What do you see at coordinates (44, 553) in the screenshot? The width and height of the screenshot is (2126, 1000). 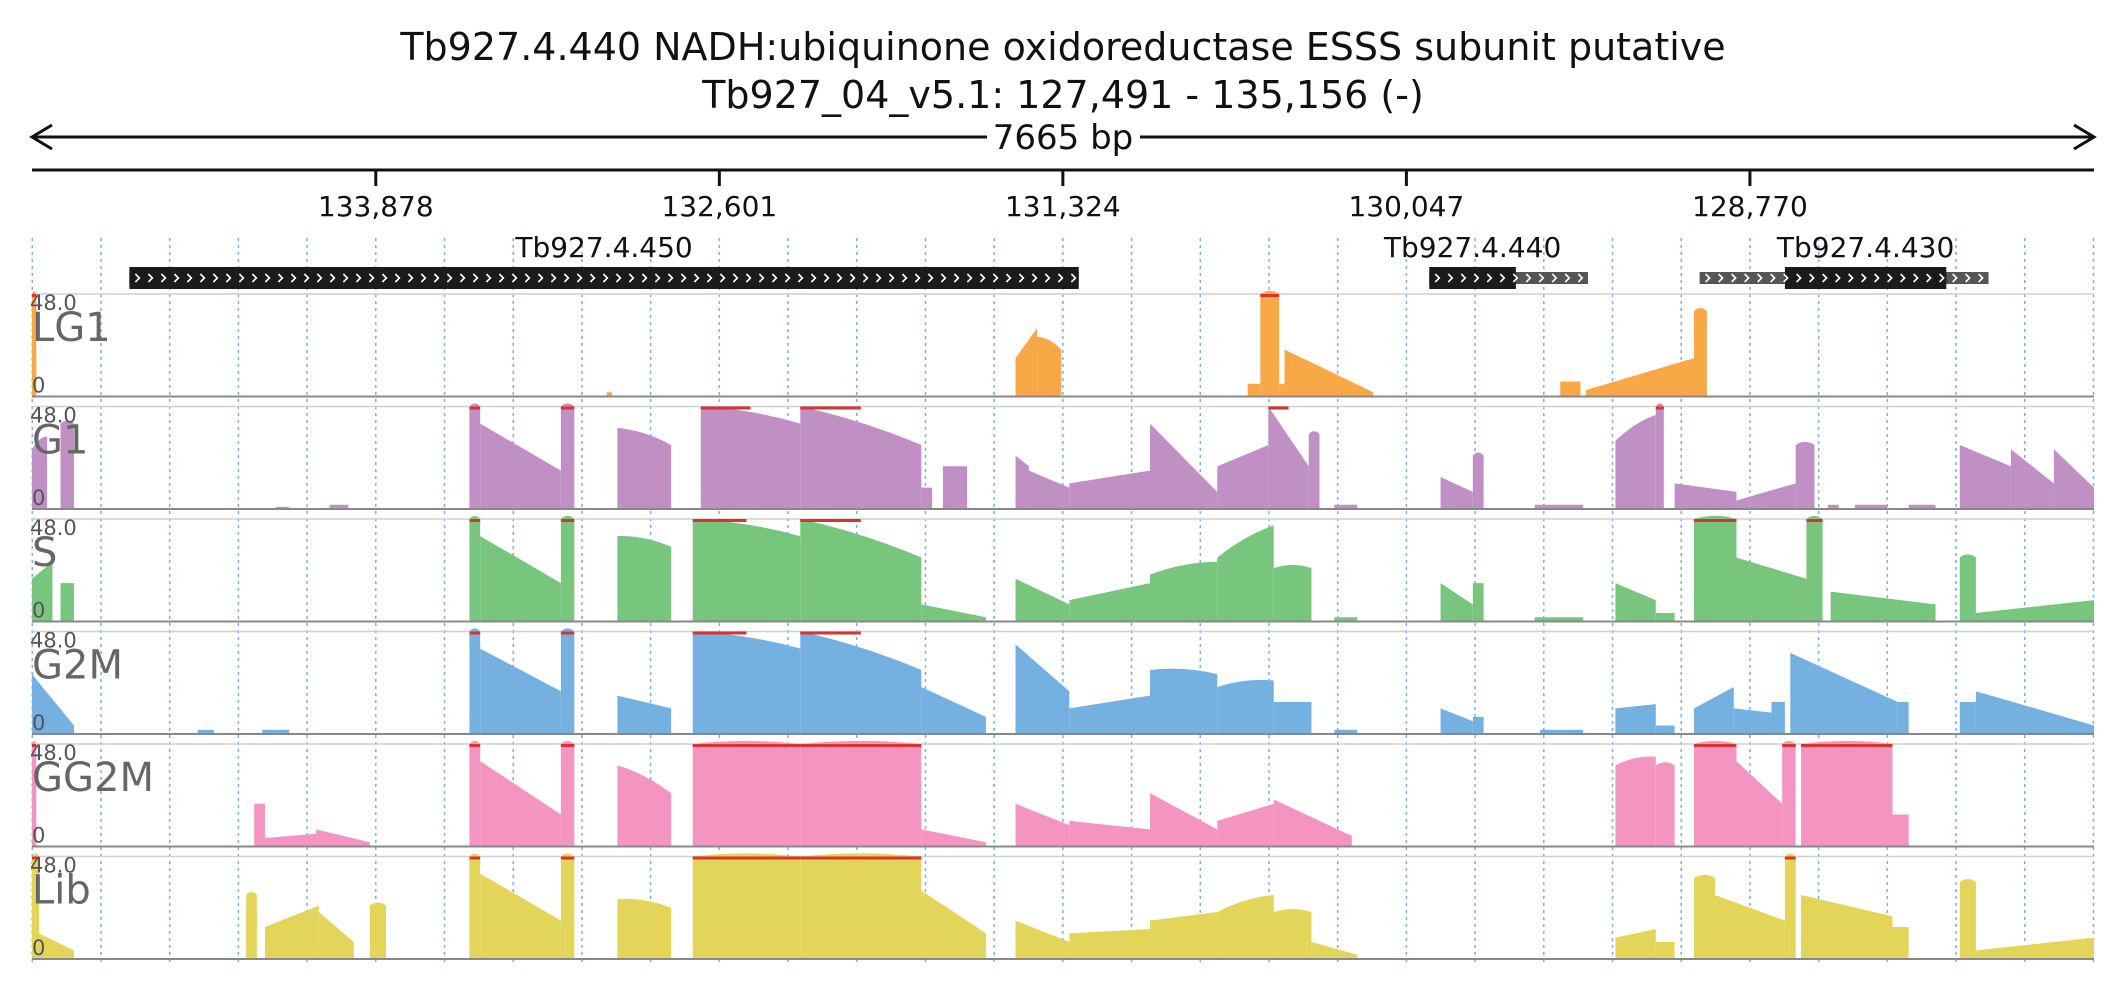 I see `track-name: S` at bounding box center [44, 553].